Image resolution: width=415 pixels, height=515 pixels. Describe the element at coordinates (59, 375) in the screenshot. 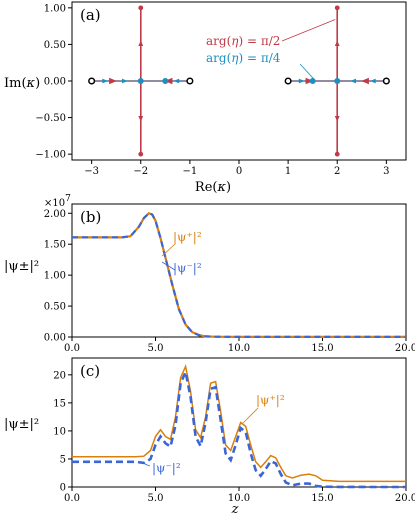

I see `panel-c-ytick-label: 20` at that location.